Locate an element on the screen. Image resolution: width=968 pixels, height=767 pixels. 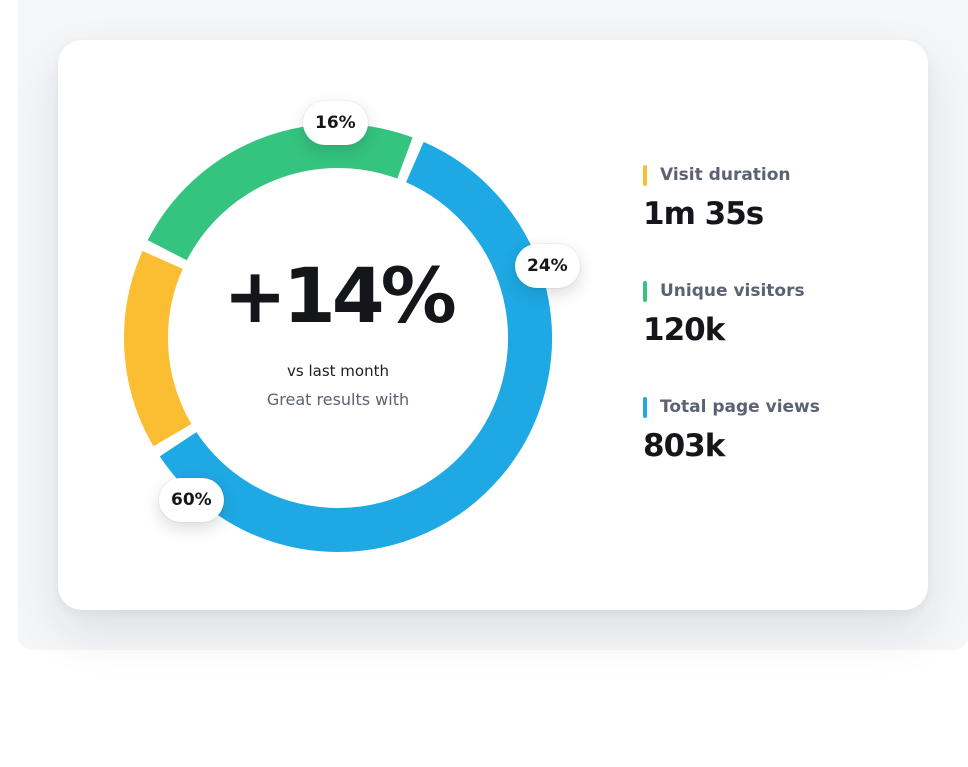
total-page-views-label: Total page views is located at coordinates (740, 407).